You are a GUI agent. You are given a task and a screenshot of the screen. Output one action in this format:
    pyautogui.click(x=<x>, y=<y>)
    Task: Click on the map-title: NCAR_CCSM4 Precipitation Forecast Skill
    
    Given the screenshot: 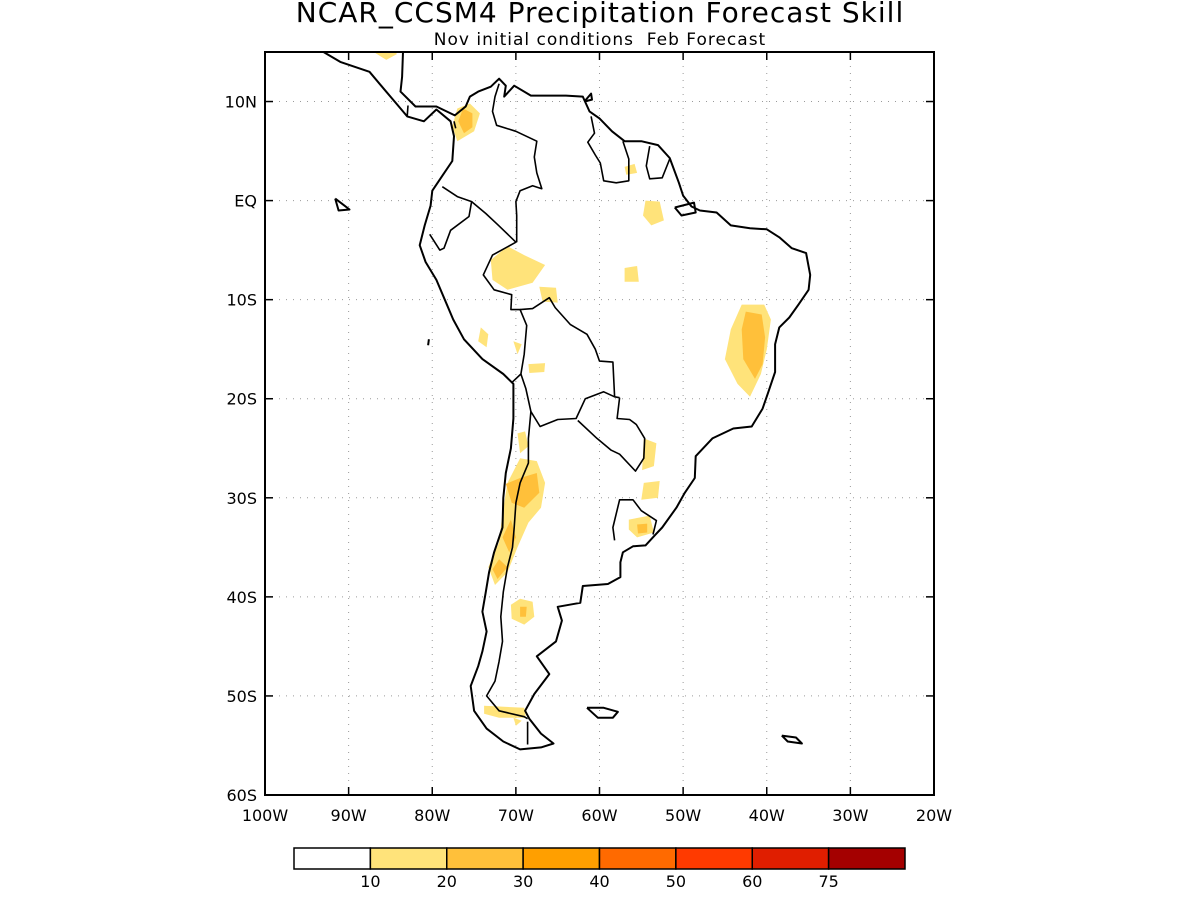 What is the action you would take?
    pyautogui.click(x=600, y=14)
    